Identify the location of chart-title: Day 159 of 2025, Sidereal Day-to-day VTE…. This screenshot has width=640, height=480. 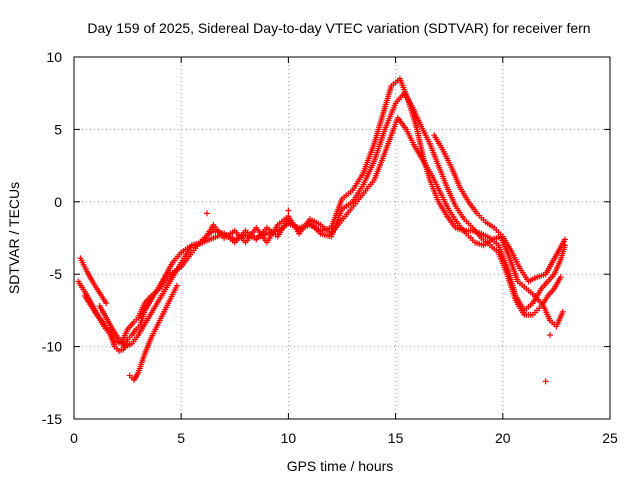
(338, 28).